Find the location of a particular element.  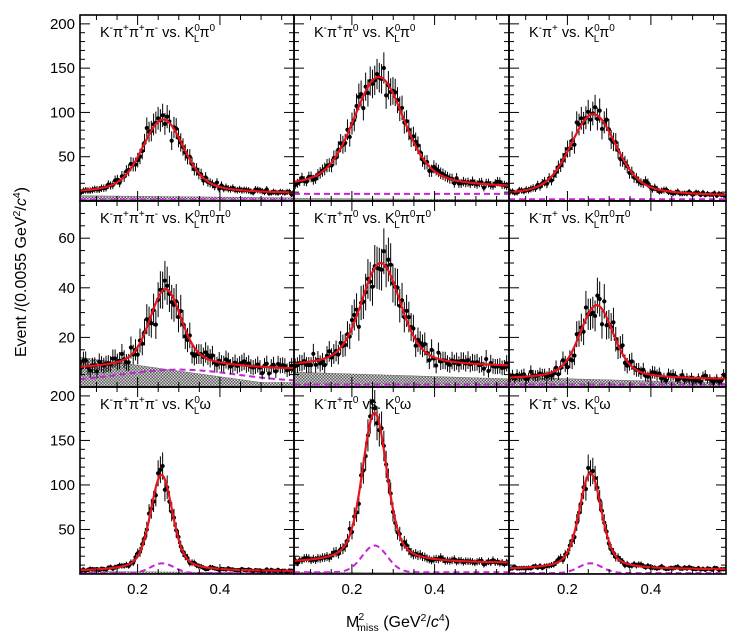

panel-5: K-π+π0 vs. K0 Lπ0π0 is located at coordinates (401, 294).